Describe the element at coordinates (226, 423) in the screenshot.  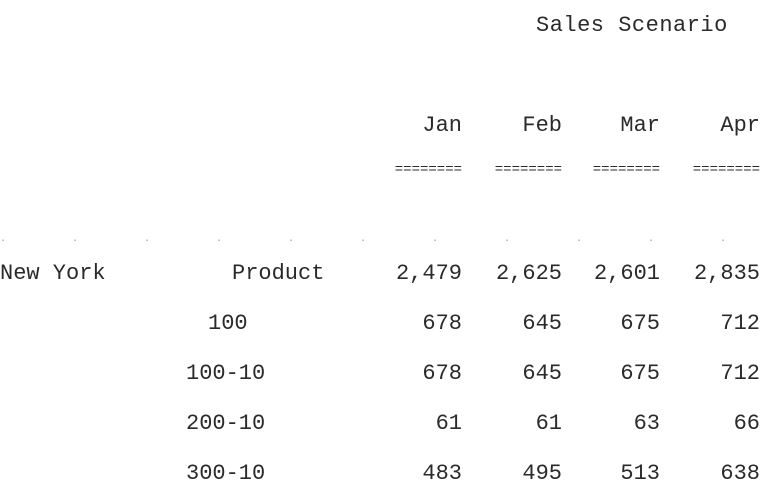
I see `row-label-200-10: 200-10` at that location.